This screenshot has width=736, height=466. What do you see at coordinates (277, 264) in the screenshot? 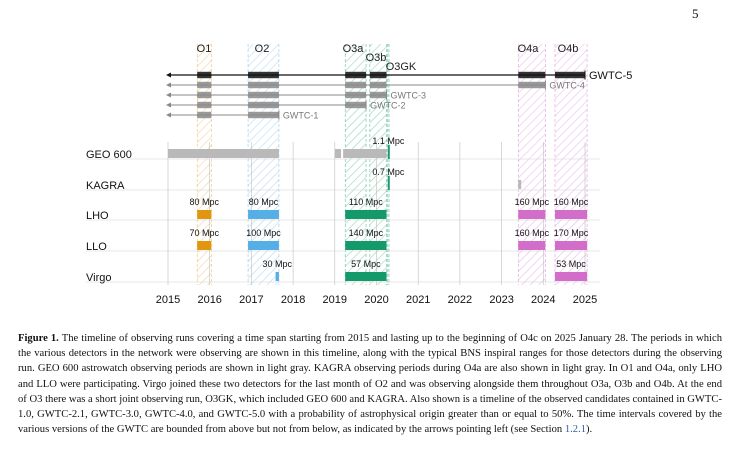
I see `range-label: 30 Mpc` at bounding box center [277, 264].